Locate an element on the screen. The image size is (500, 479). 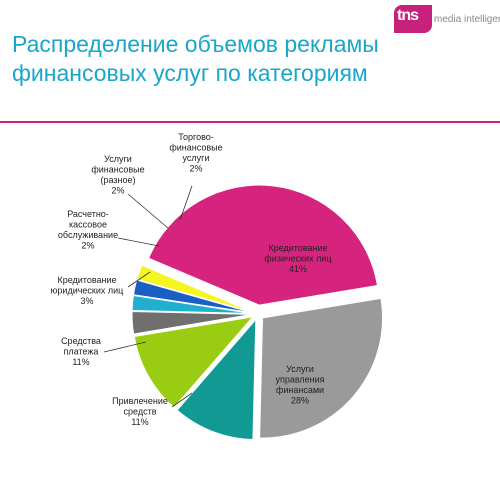
slice-label: Услуги управления финансами 28% is located at coordinates (299, 385).